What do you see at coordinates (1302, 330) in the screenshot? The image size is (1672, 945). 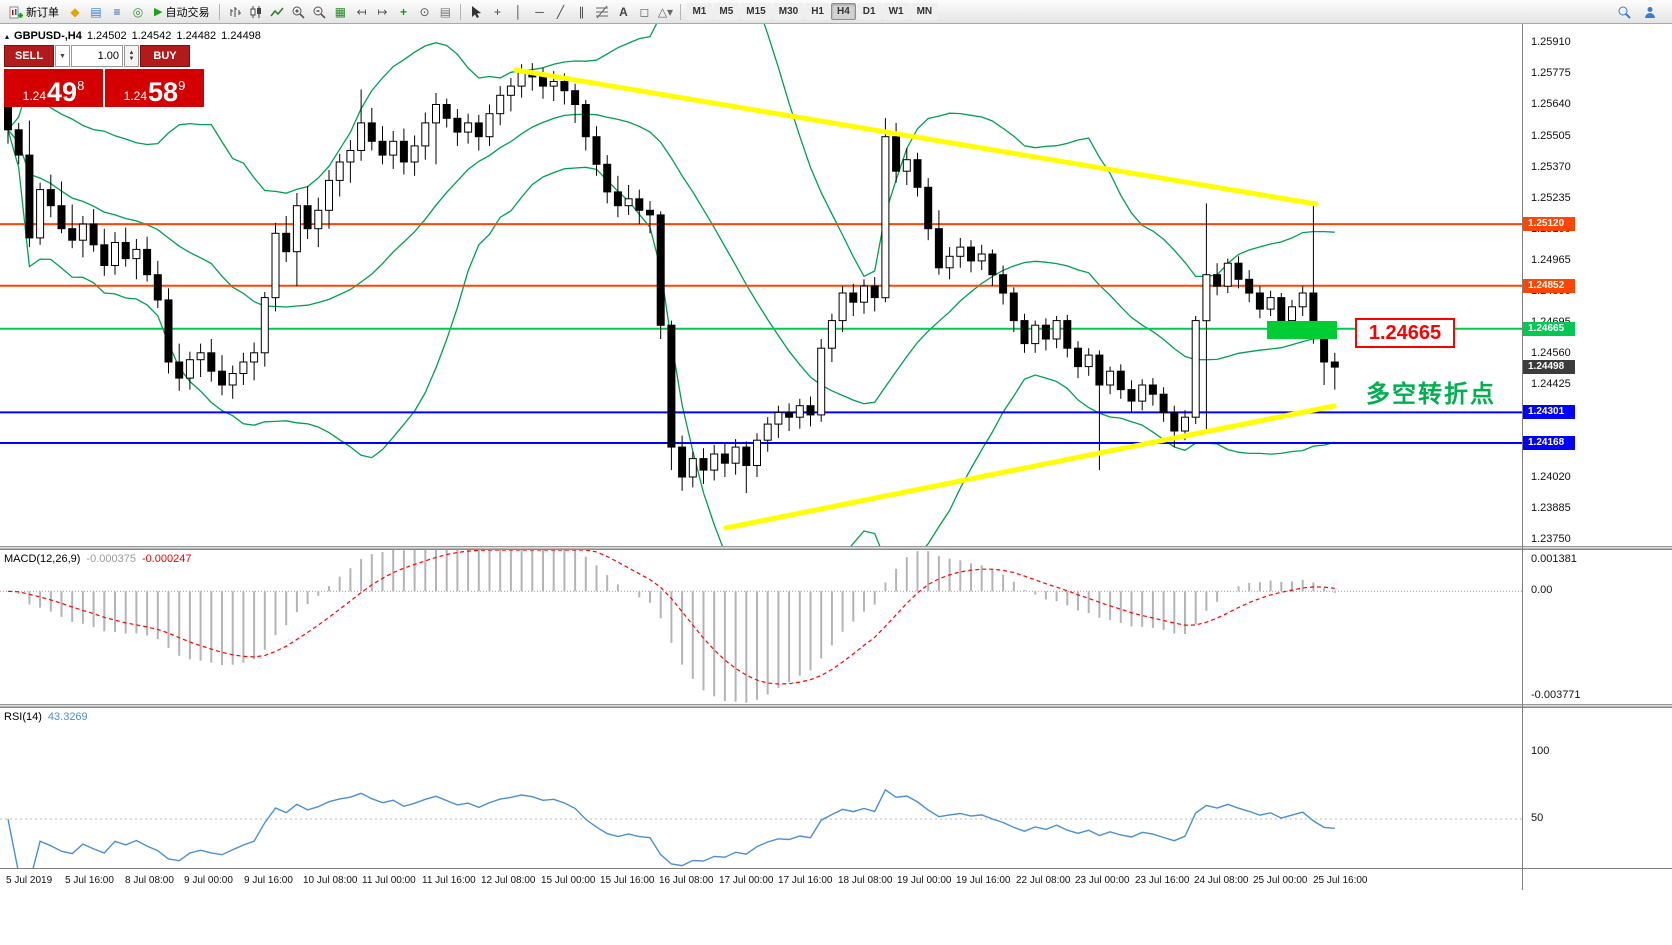 I see `support-zone-box` at bounding box center [1302, 330].